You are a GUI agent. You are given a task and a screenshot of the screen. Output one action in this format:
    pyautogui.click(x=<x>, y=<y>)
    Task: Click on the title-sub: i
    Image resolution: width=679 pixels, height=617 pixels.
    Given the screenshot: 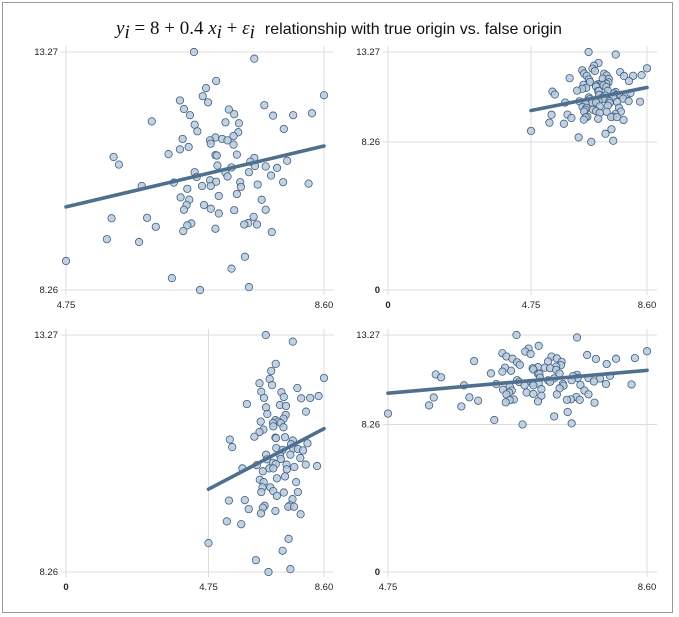 What is the action you would take?
    pyautogui.click(x=219, y=32)
    